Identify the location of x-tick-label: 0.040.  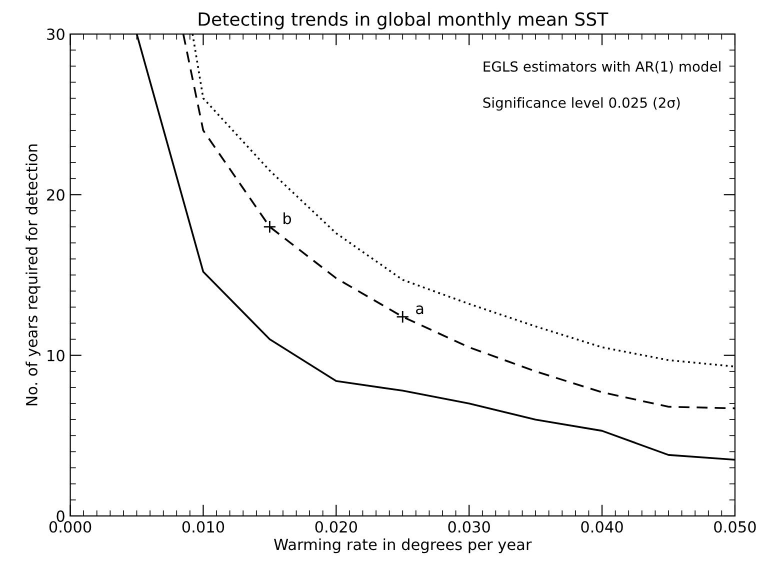
(602, 527).